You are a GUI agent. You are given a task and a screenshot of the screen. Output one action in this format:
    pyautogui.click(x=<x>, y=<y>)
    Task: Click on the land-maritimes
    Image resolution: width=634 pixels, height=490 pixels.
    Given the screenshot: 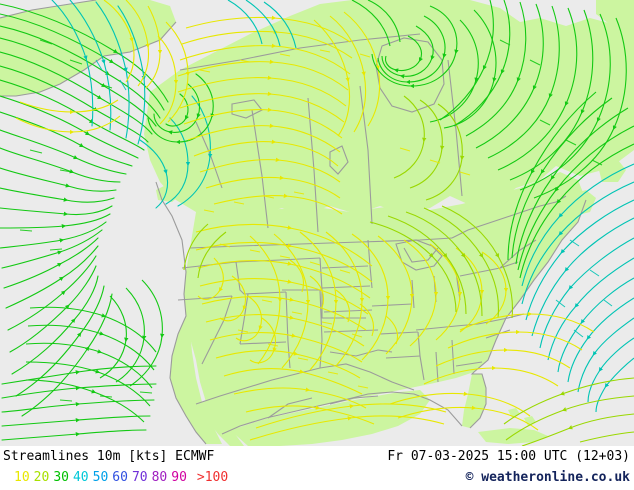 What is the action you would take?
    pyautogui.click(x=580, y=203)
    